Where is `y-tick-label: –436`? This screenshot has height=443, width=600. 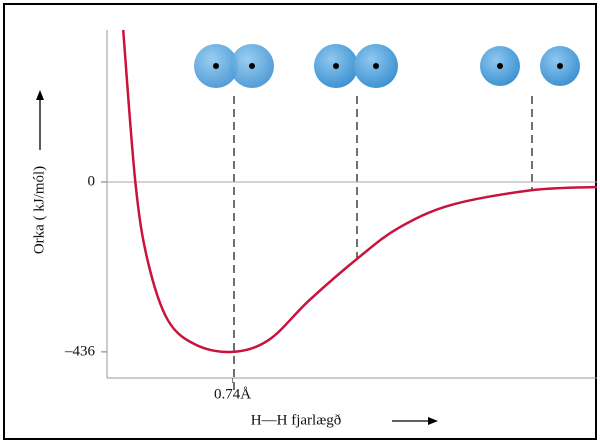 y-tick-label: –436 is located at coordinates (80, 351).